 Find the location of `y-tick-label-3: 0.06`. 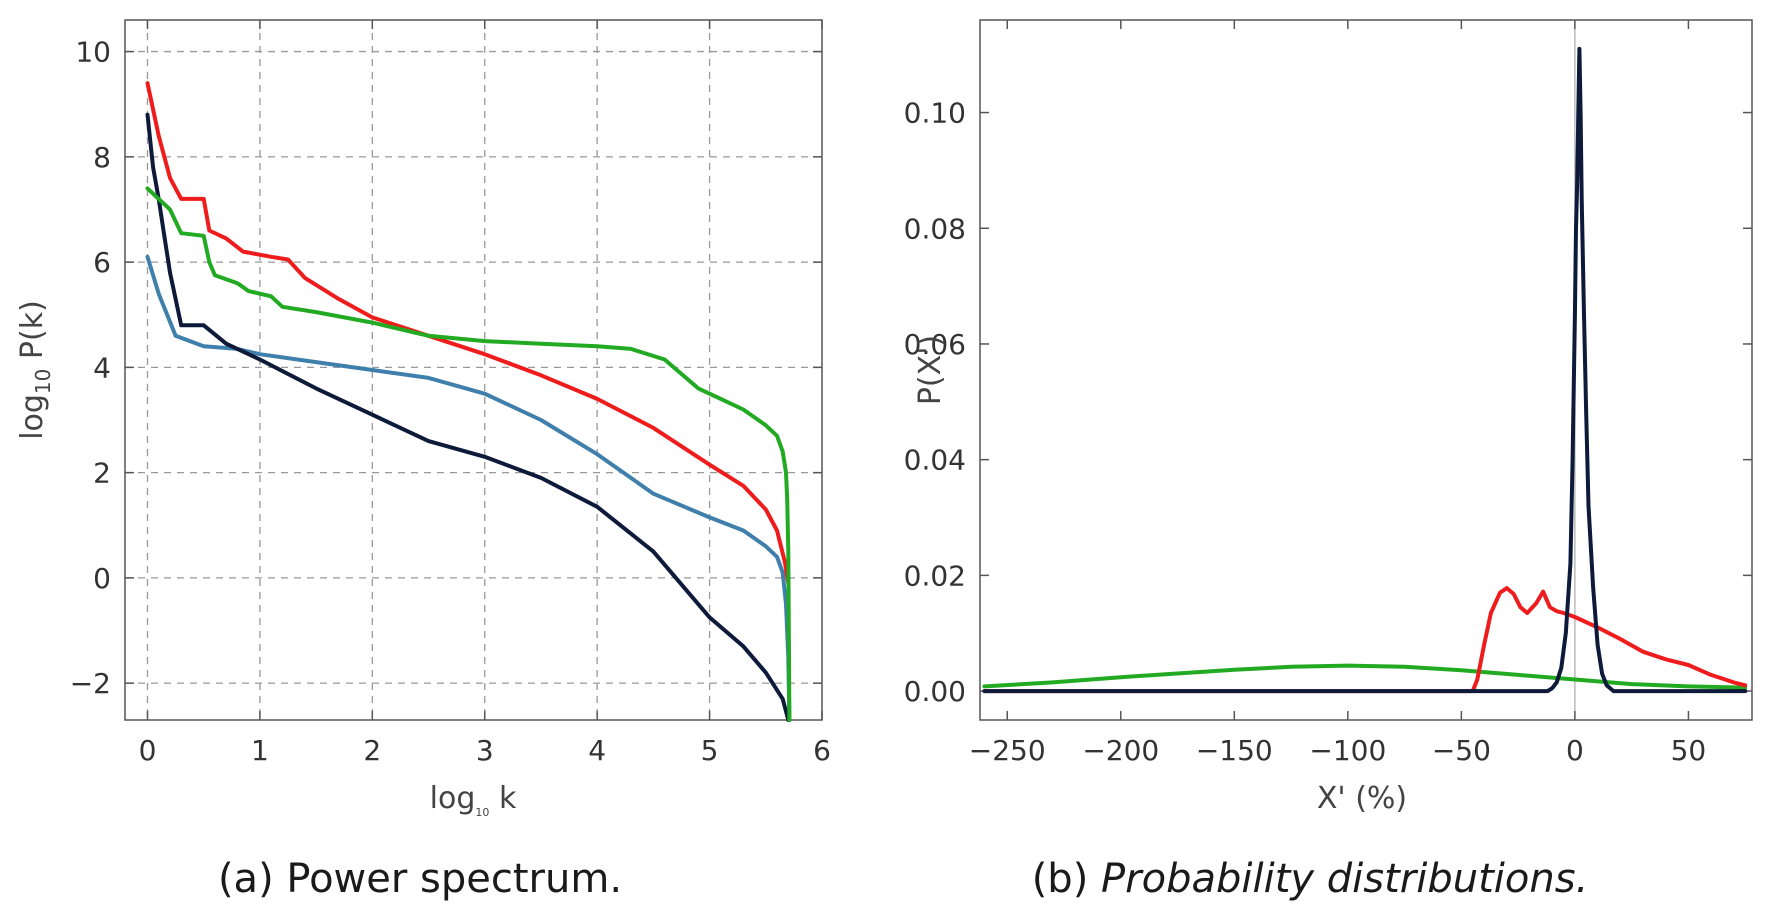

y-tick-label-3: 0.06 is located at coordinates (935, 344).